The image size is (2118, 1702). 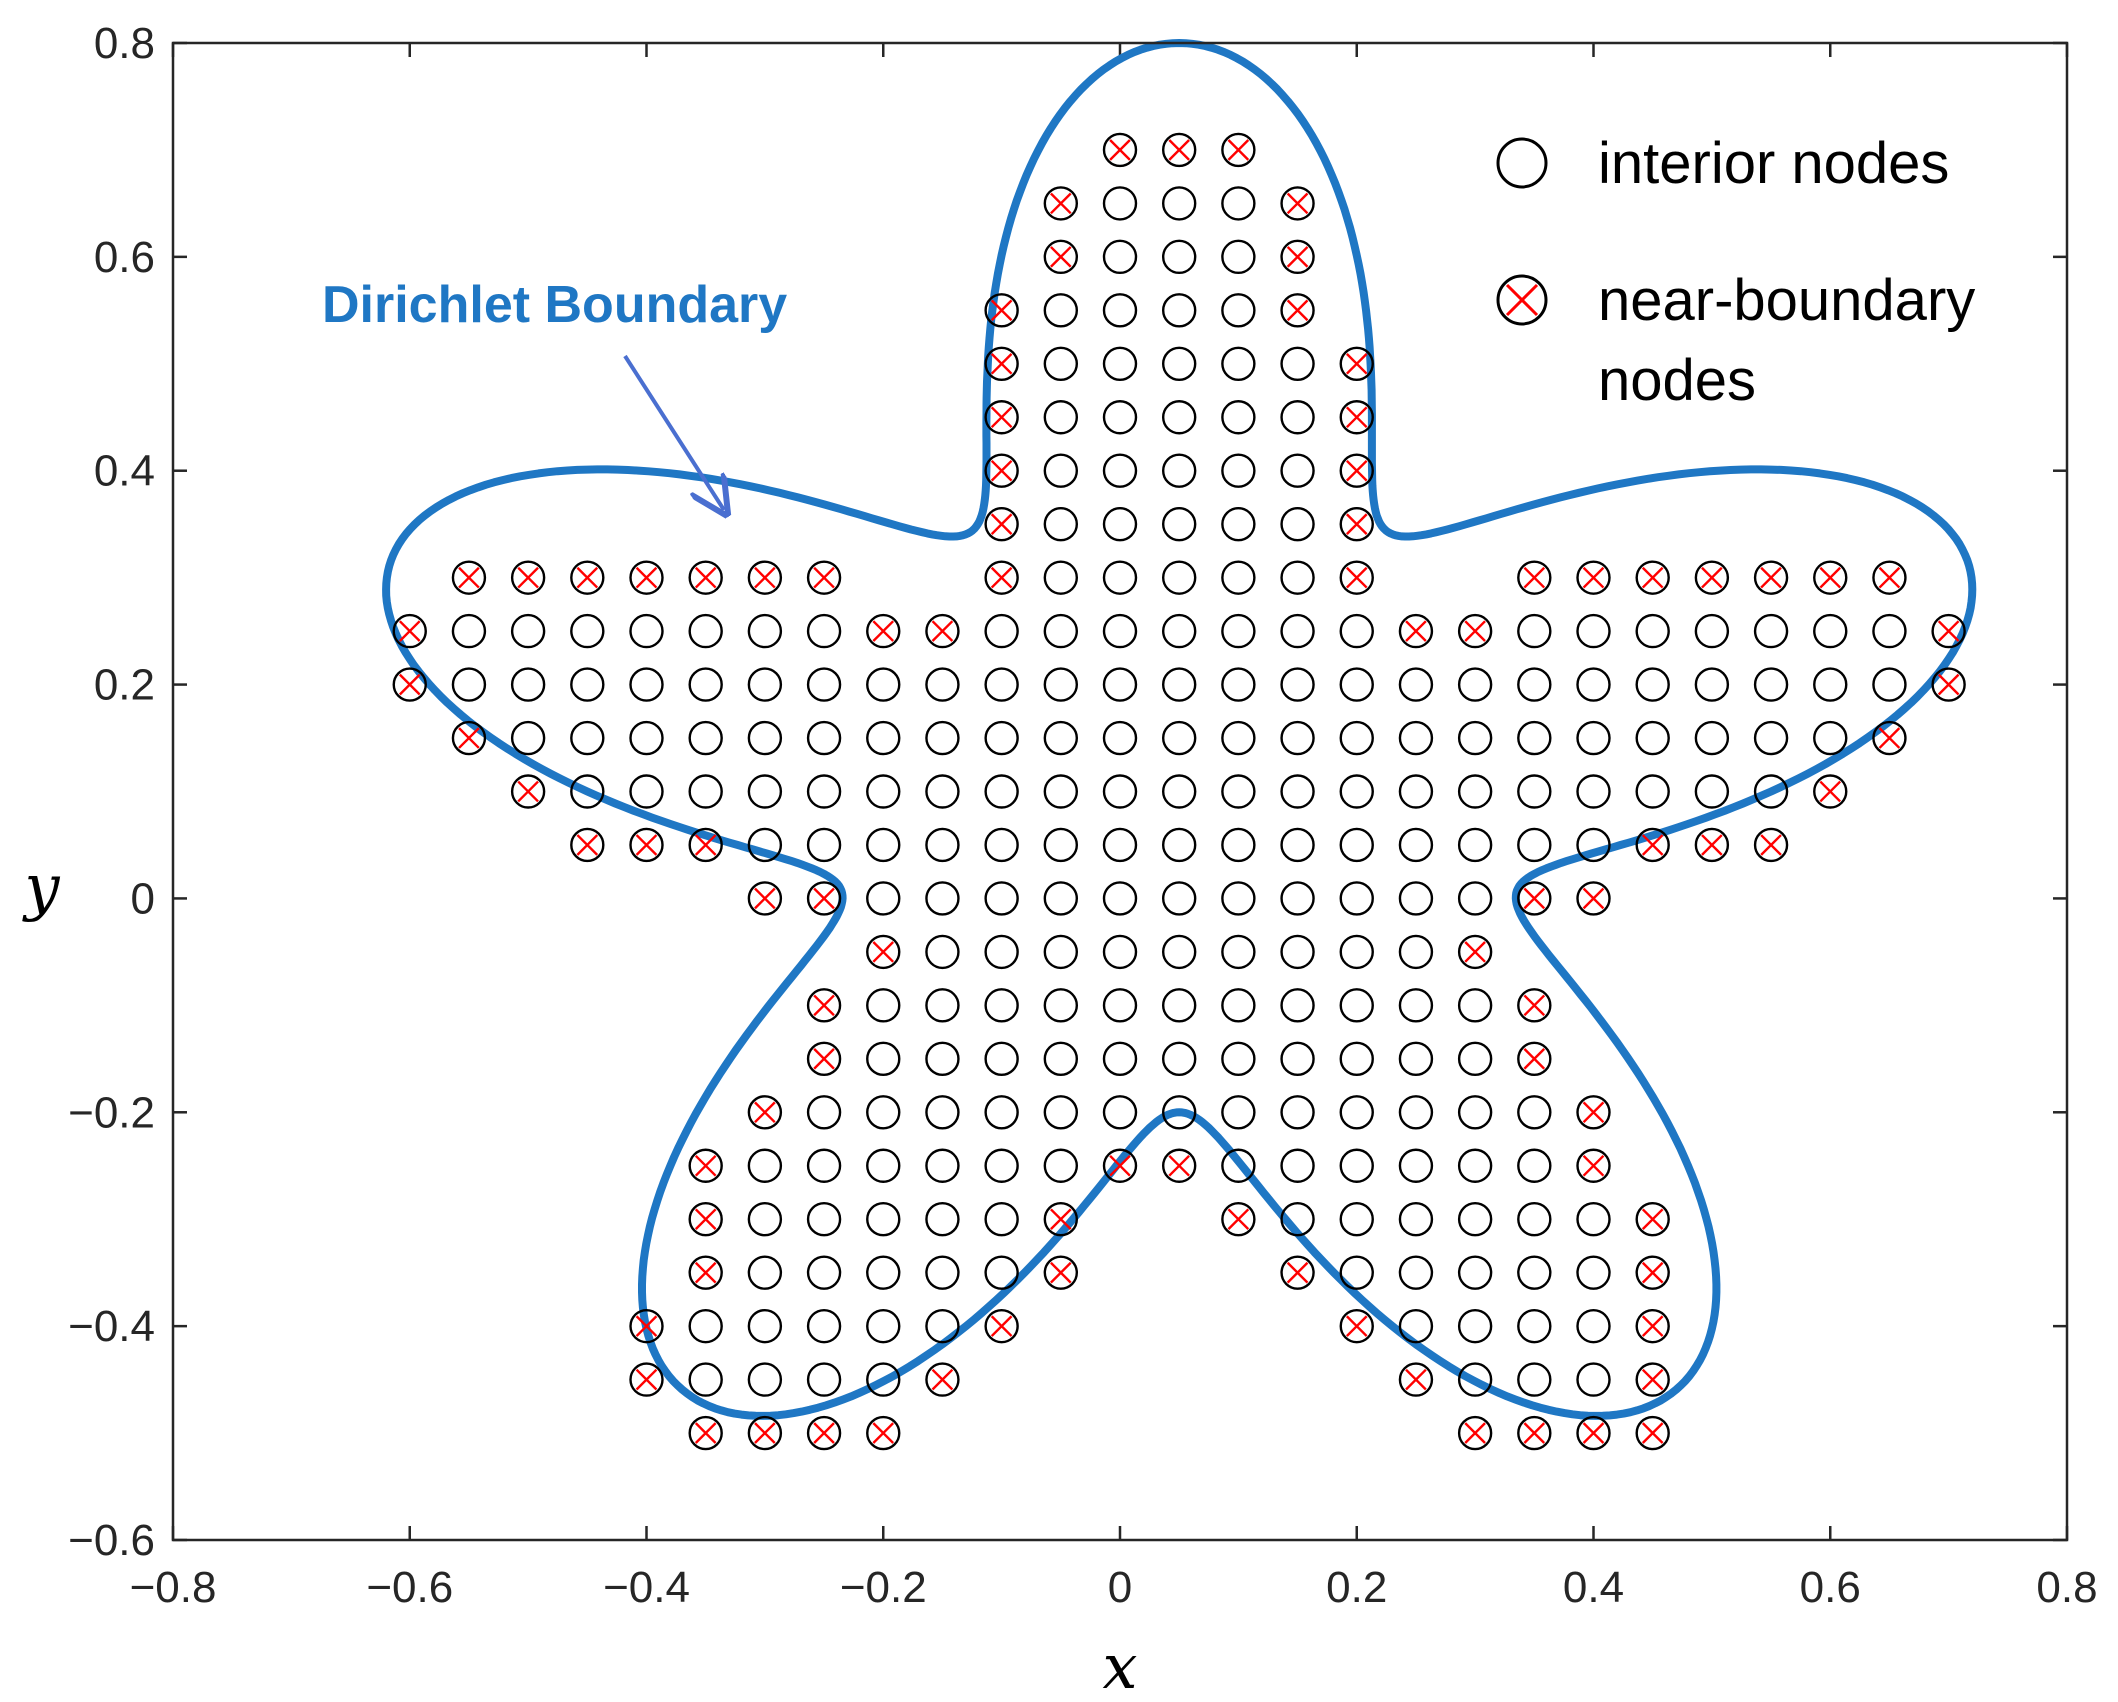 What do you see at coordinates (1593, 1587) in the screenshot?
I see `x-tick-label: 0.4` at bounding box center [1593, 1587].